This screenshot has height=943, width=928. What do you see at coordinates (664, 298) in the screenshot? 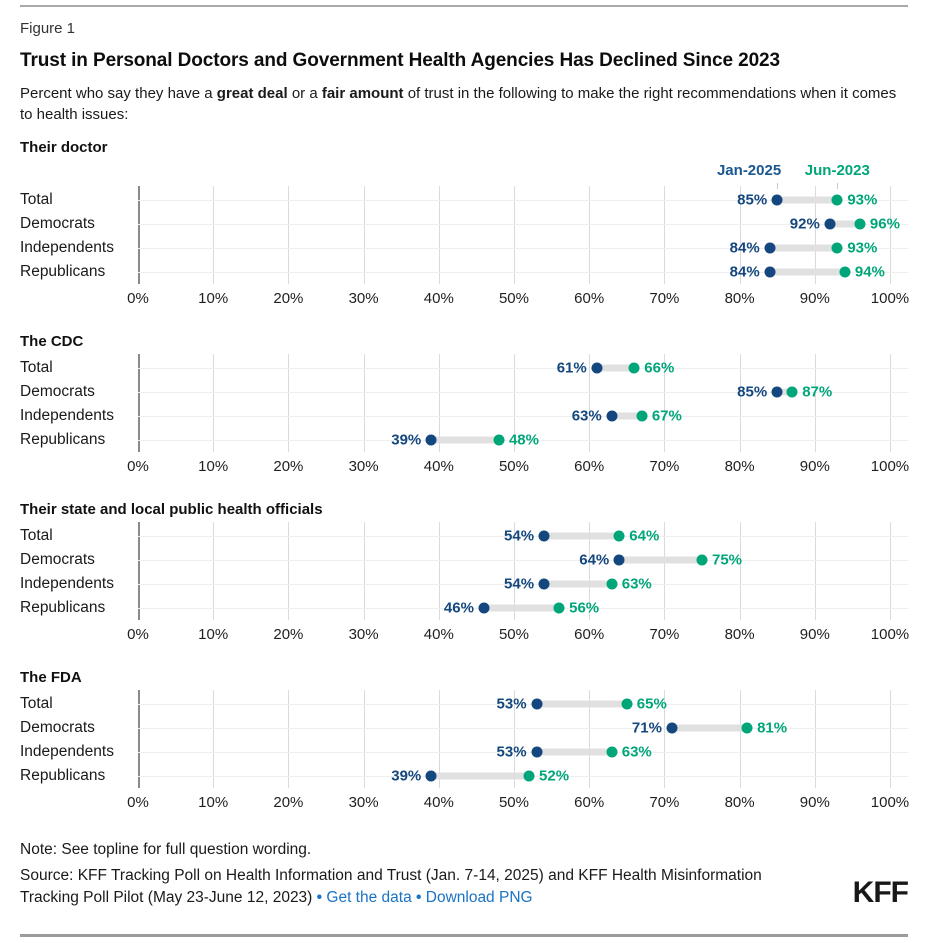
I see `axis-tick-label: 70%` at bounding box center [664, 298].